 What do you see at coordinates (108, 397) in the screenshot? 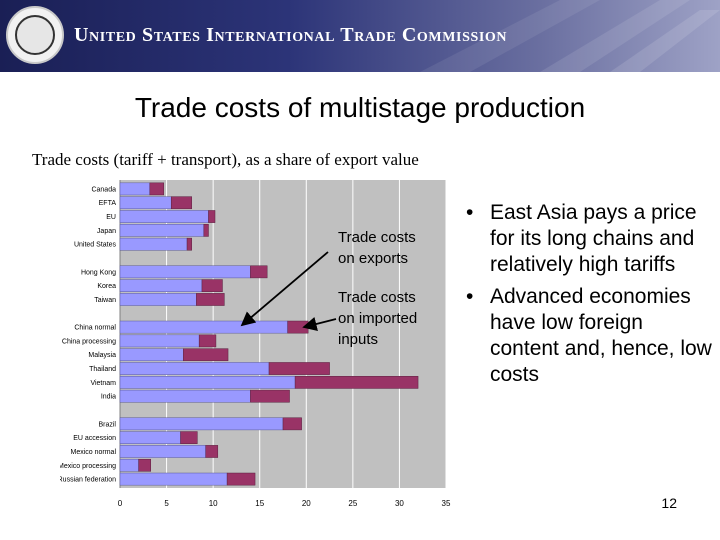
I see `category-label: India` at bounding box center [108, 397].